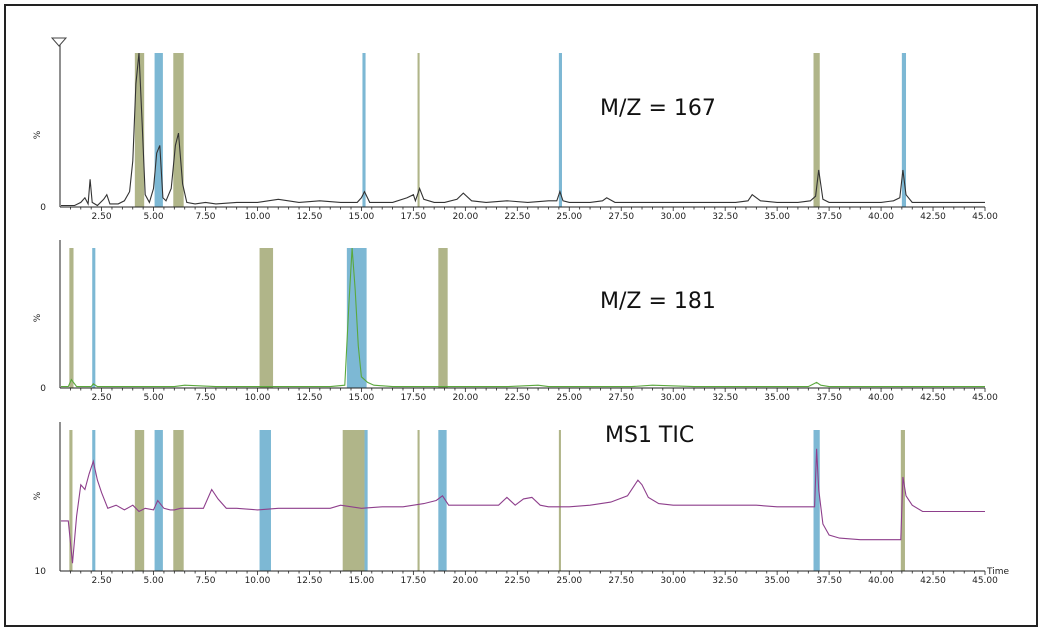 Image resolution: width=1044 pixels, height=633 pixels. Describe the element at coordinates (517, 217) in the screenshot. I see `panel1-x-tick-label: 22.50` at that location.